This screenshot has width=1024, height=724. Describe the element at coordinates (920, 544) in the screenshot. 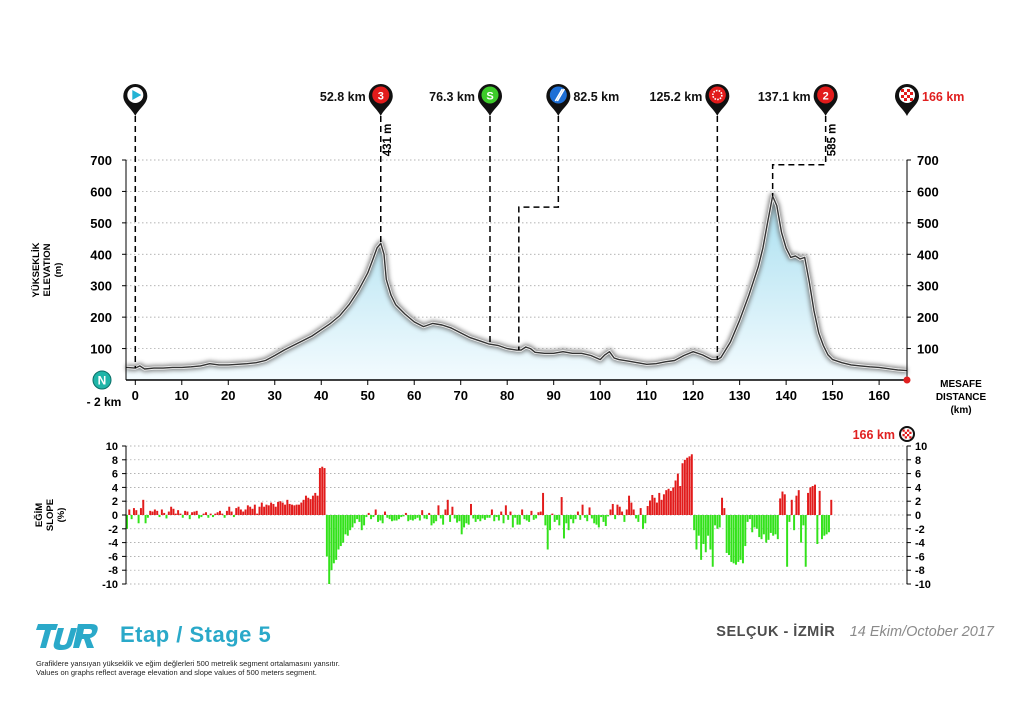

I see `slope-tick-label-right: -4` at that location.